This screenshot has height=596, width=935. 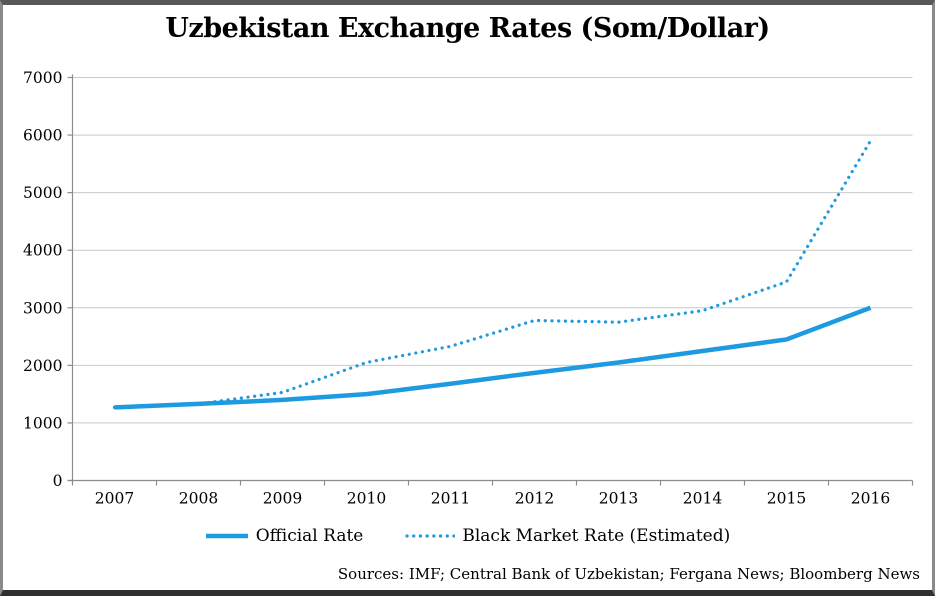 What do you see at coordinates (42, 308) in the screenshot?
I see `y-axis-label: 3000` at bounding box center [42, 308].